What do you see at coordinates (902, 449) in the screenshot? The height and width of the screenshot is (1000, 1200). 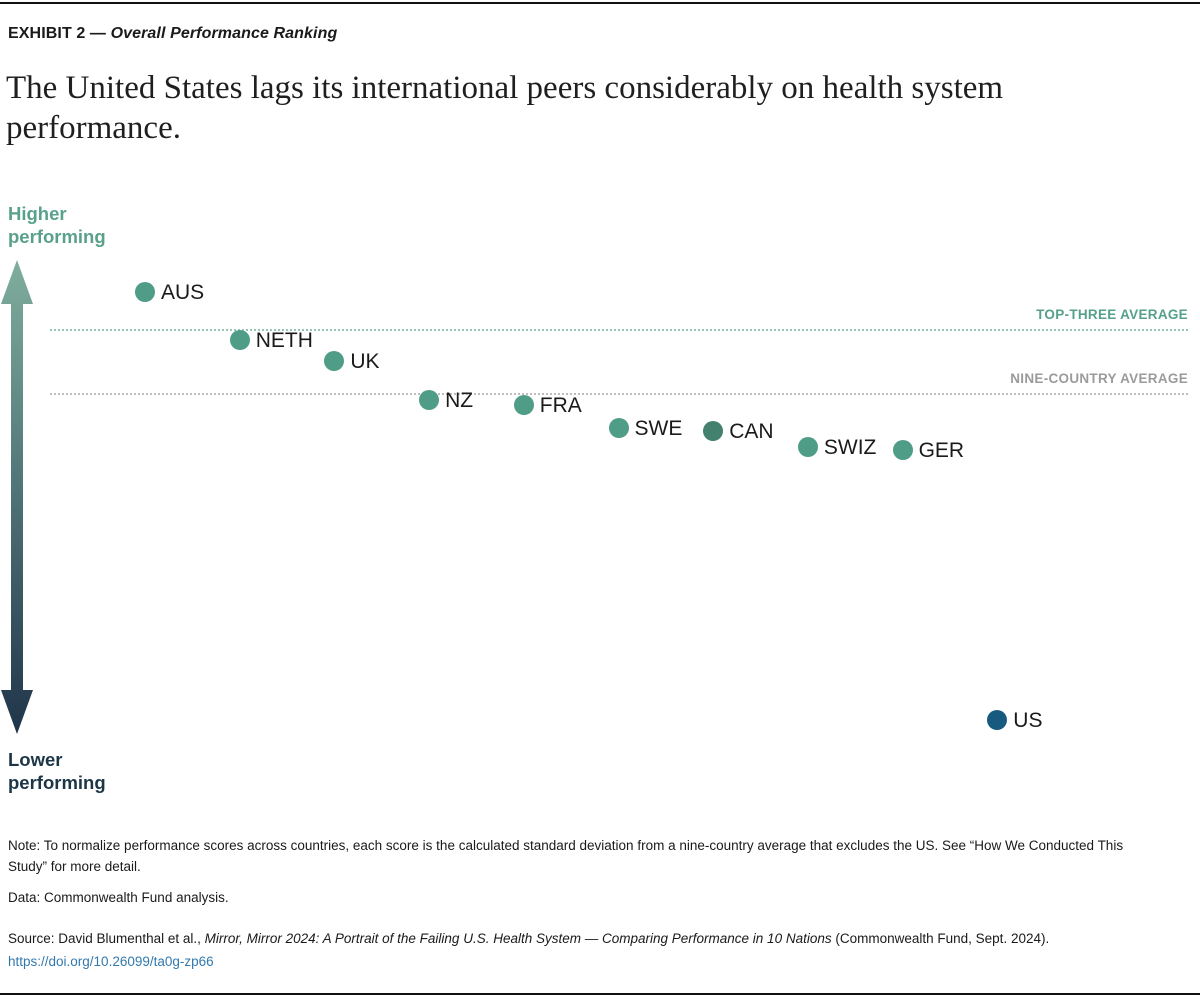 I see `data-point-ger` at bounding box center [902, 449].